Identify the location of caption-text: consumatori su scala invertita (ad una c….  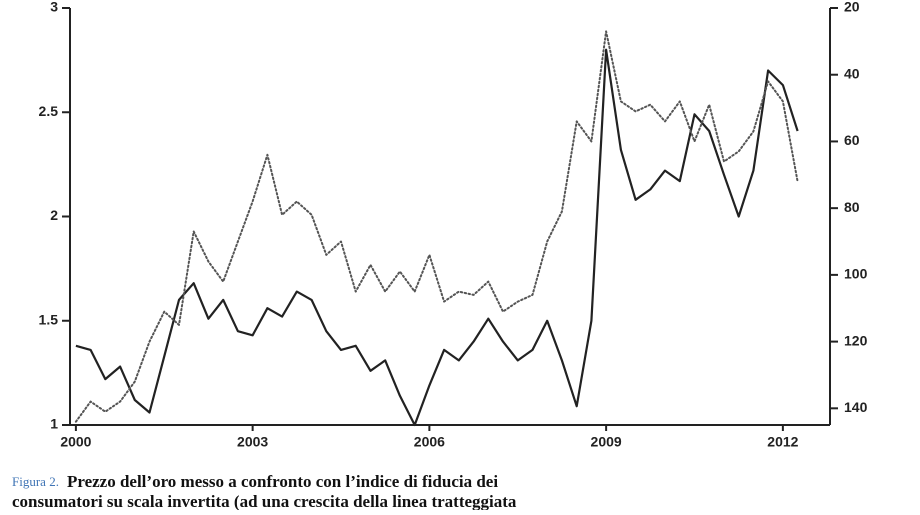
(264, 501).